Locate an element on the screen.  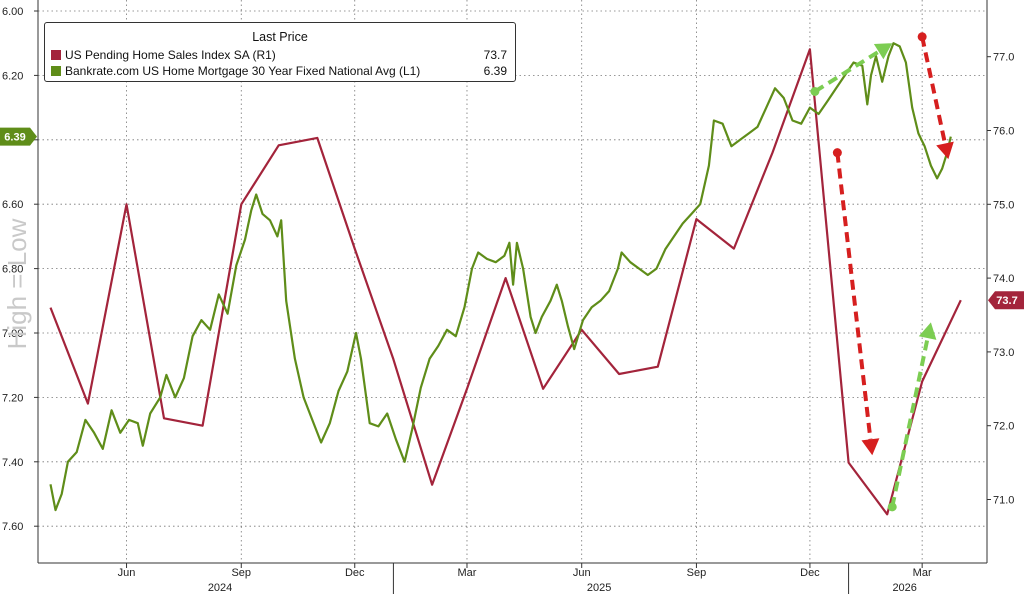
left-last-value-tag is located at coordinates (18, 136).